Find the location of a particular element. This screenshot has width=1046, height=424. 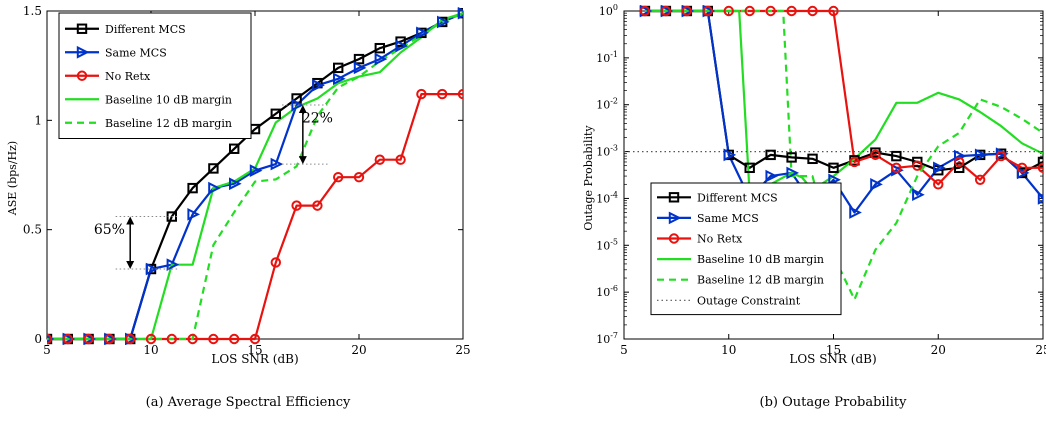

outage-legend-label: Outage Constraint is located at coordinates (749, 300).